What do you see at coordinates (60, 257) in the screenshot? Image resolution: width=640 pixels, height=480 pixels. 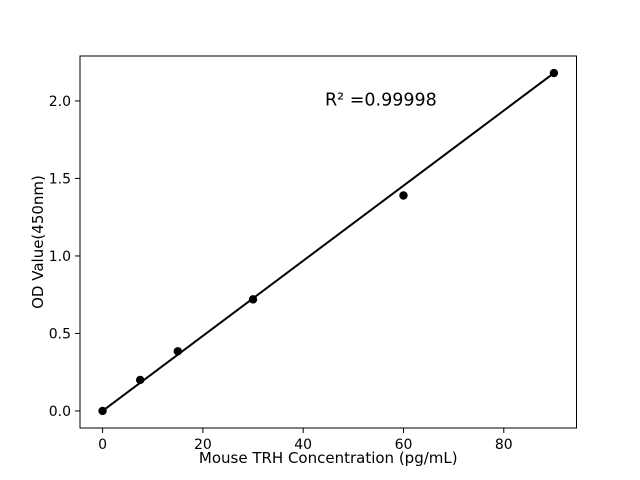 I see `y-tick-label: 1.0` at bounding box center [60, 257].